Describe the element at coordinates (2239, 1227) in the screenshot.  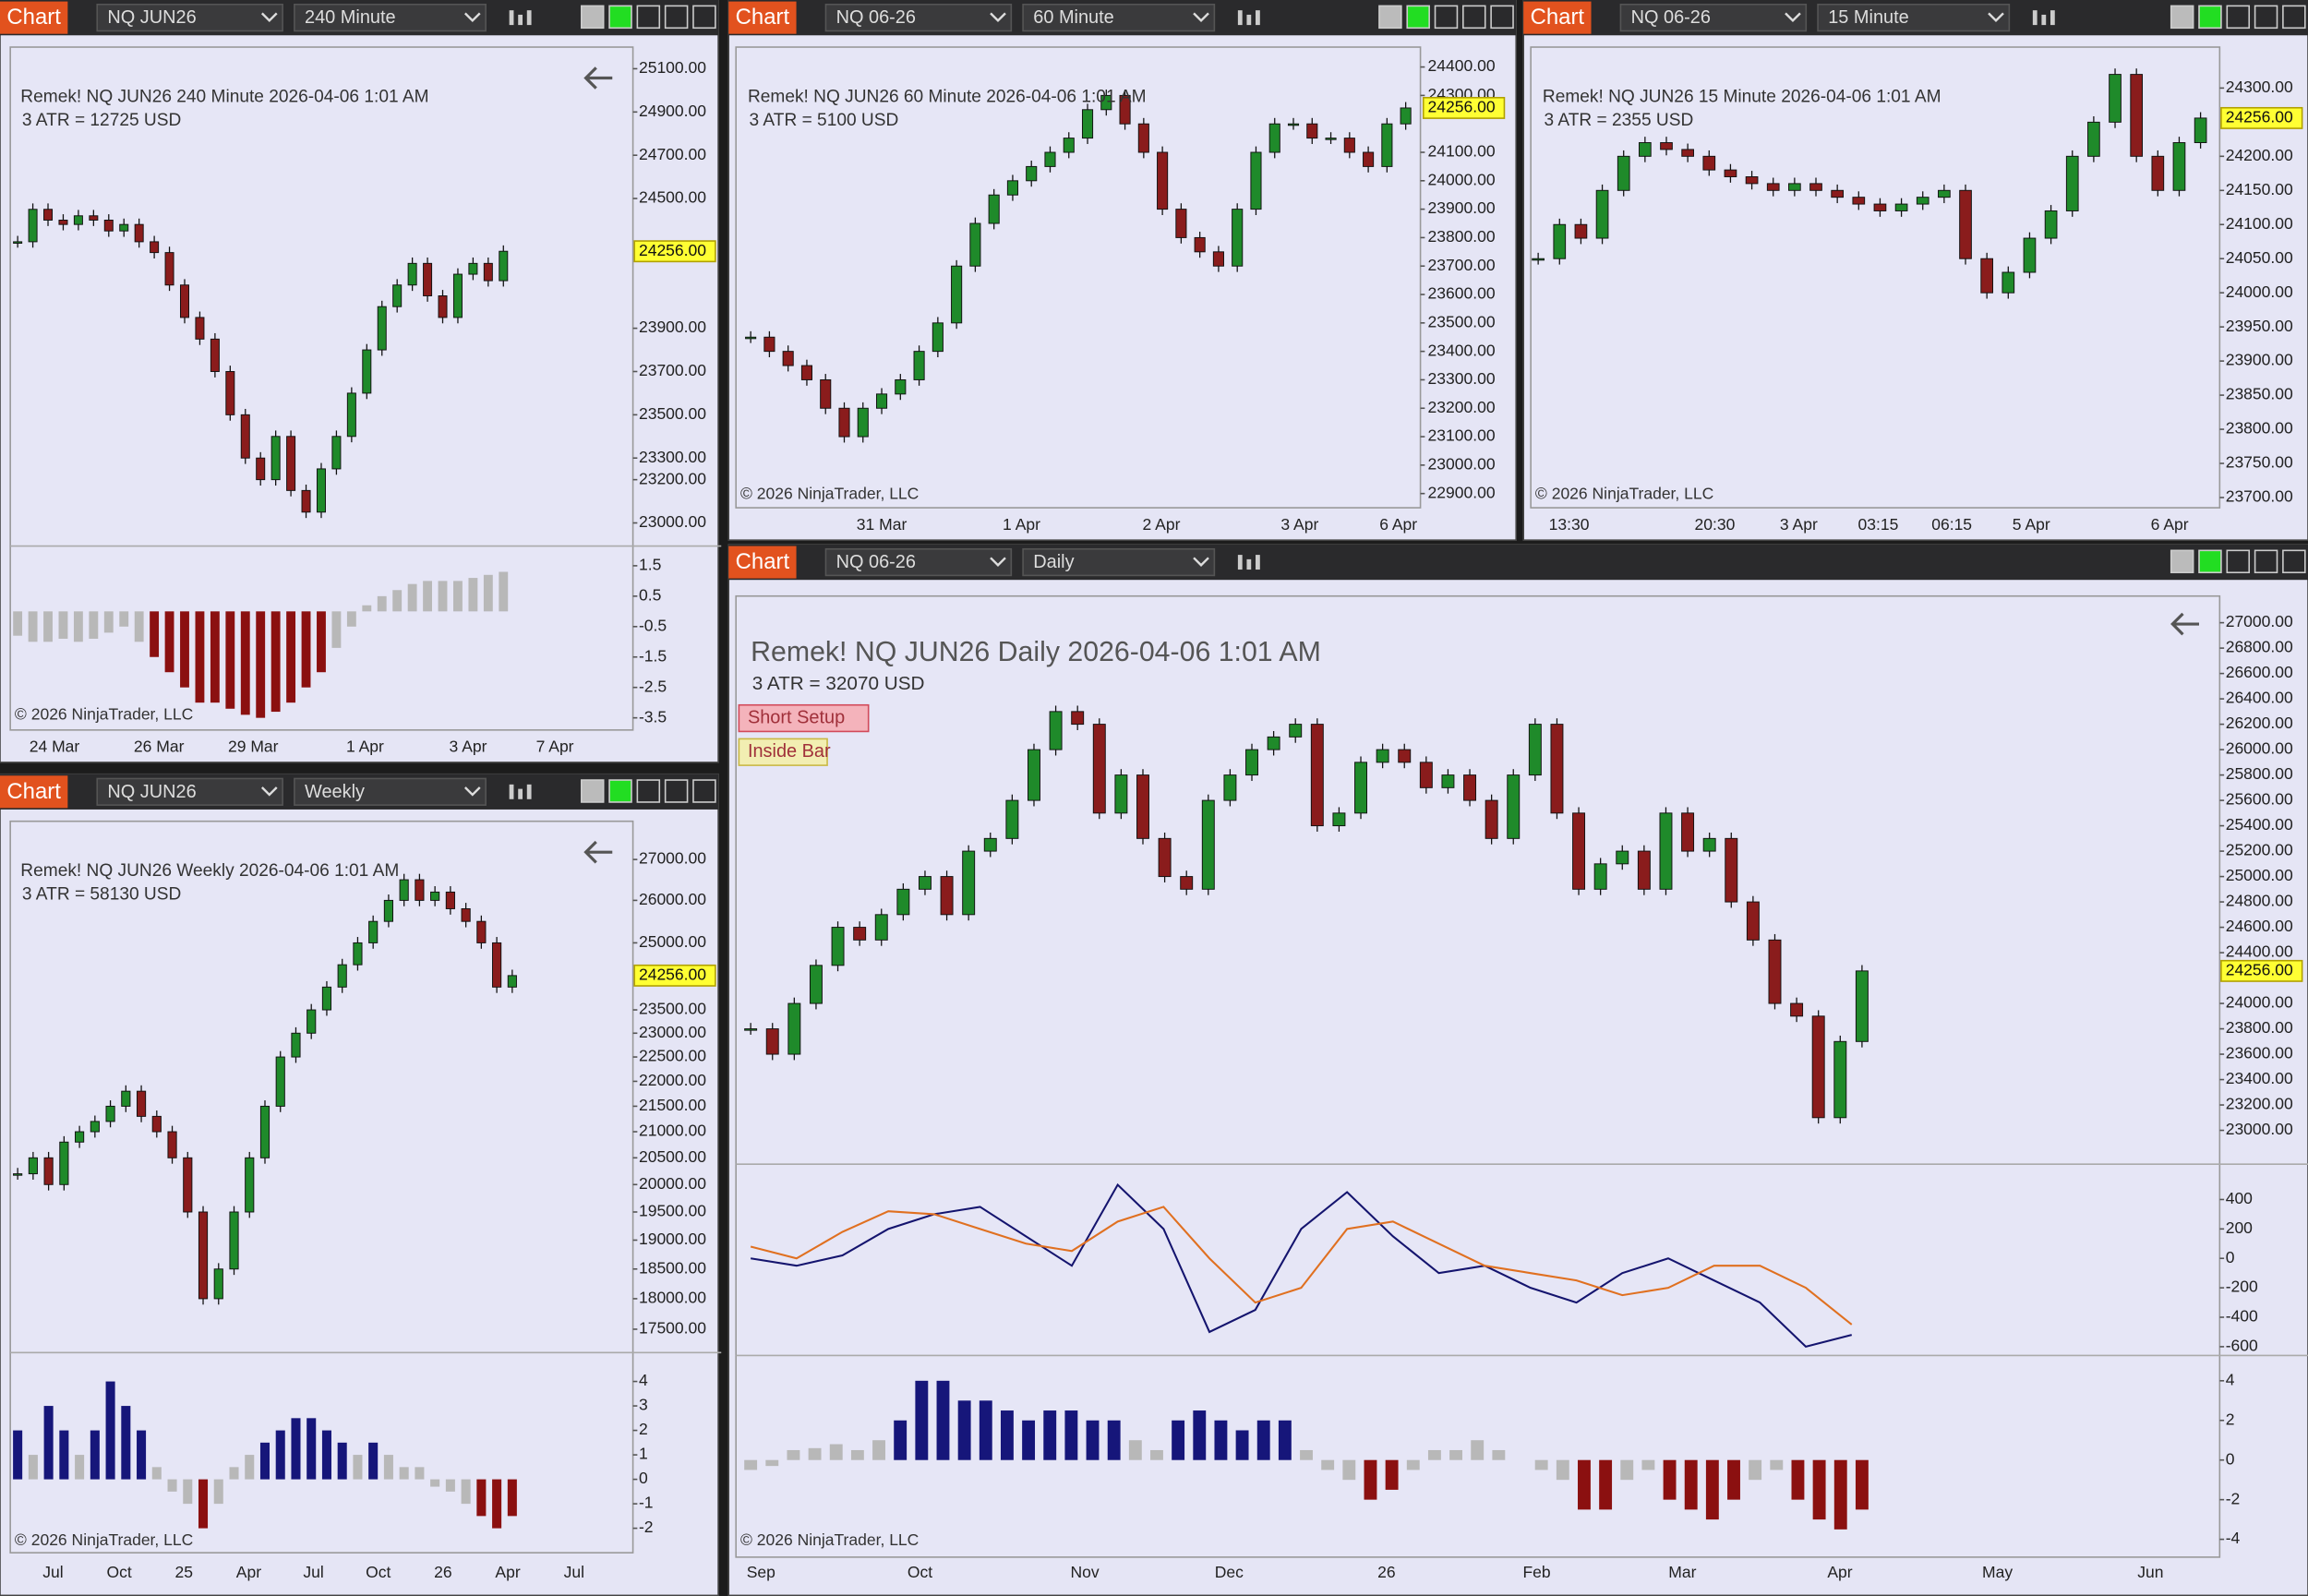
I see `y-tick-label: 200` at that location.